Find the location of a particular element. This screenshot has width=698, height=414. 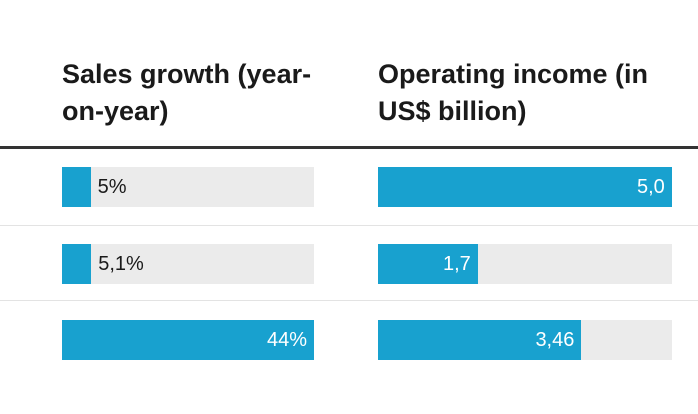

operating-income-bar-track: 3,46 is located at coordinates (525, 340).